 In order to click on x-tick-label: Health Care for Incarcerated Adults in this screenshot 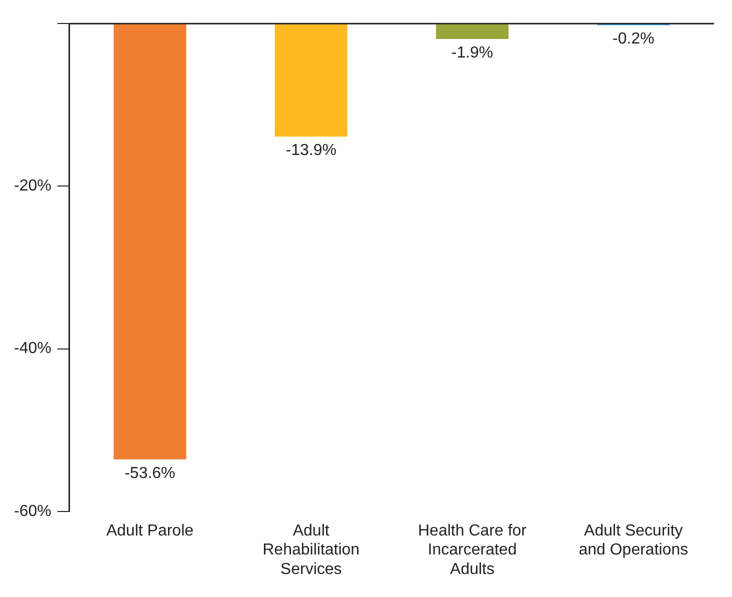, I will do `click(473, 550)`.